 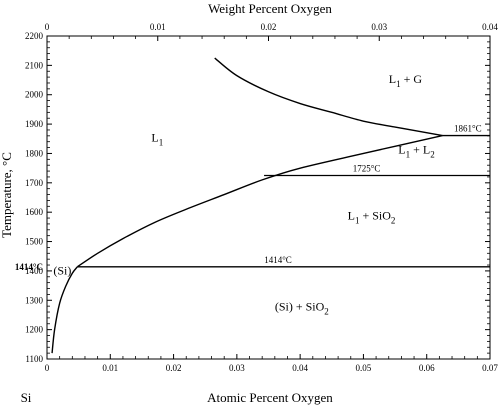 What do you see at coordinates (367, 168) in the screenshot?
I see `isotherm-label: 1725°C` at bounding box center [367, 168].